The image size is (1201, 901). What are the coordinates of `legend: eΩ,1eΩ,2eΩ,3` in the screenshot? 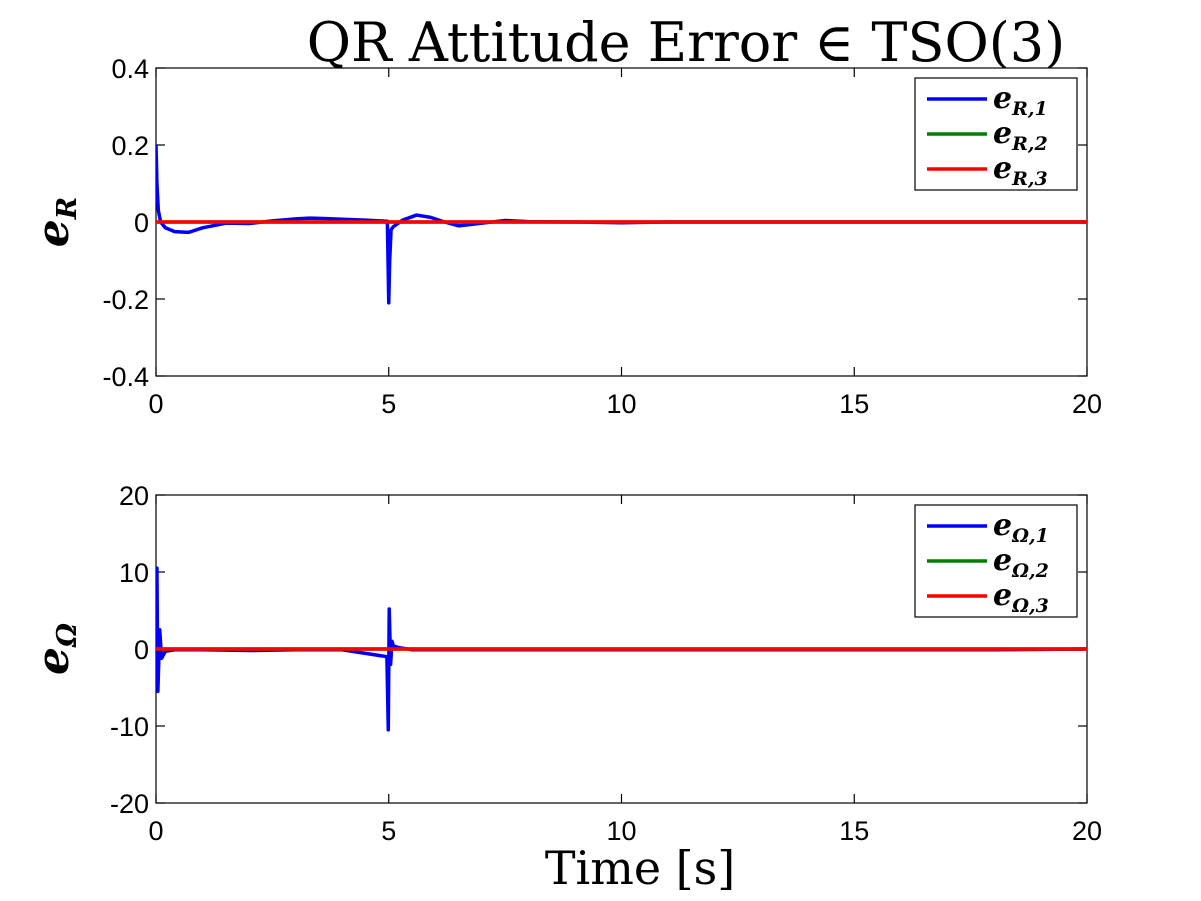 It's located at (996, 561).